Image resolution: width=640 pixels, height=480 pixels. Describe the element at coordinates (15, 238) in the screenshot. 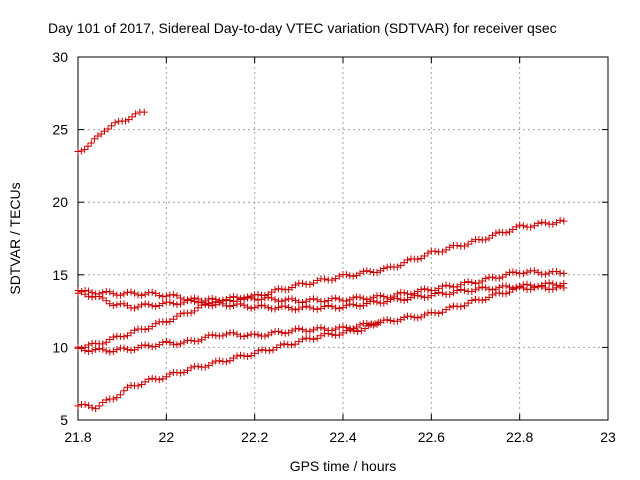

I see `y-axis-label: SDTVAR / TECUs` at that location.